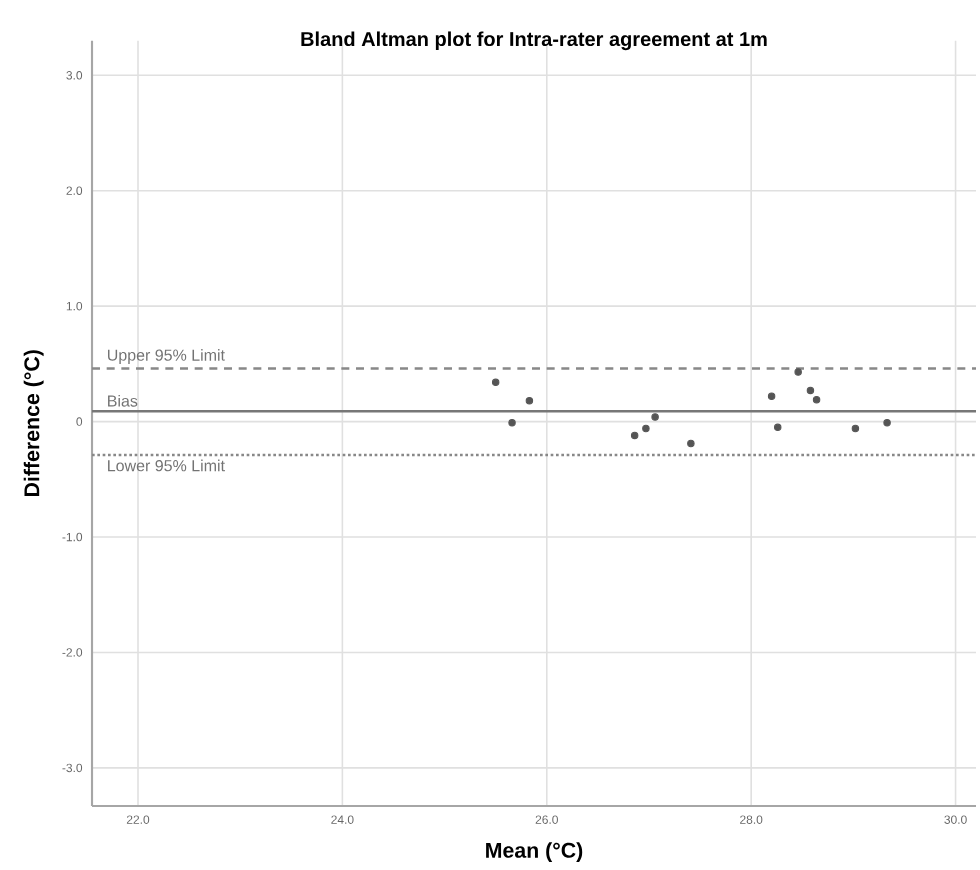 The width and height of the screenshot is (980, 870). Describe the element at coordinates (534, 852) in the screenshot. I see `x-axis-title: Mean (°C)` at that location.